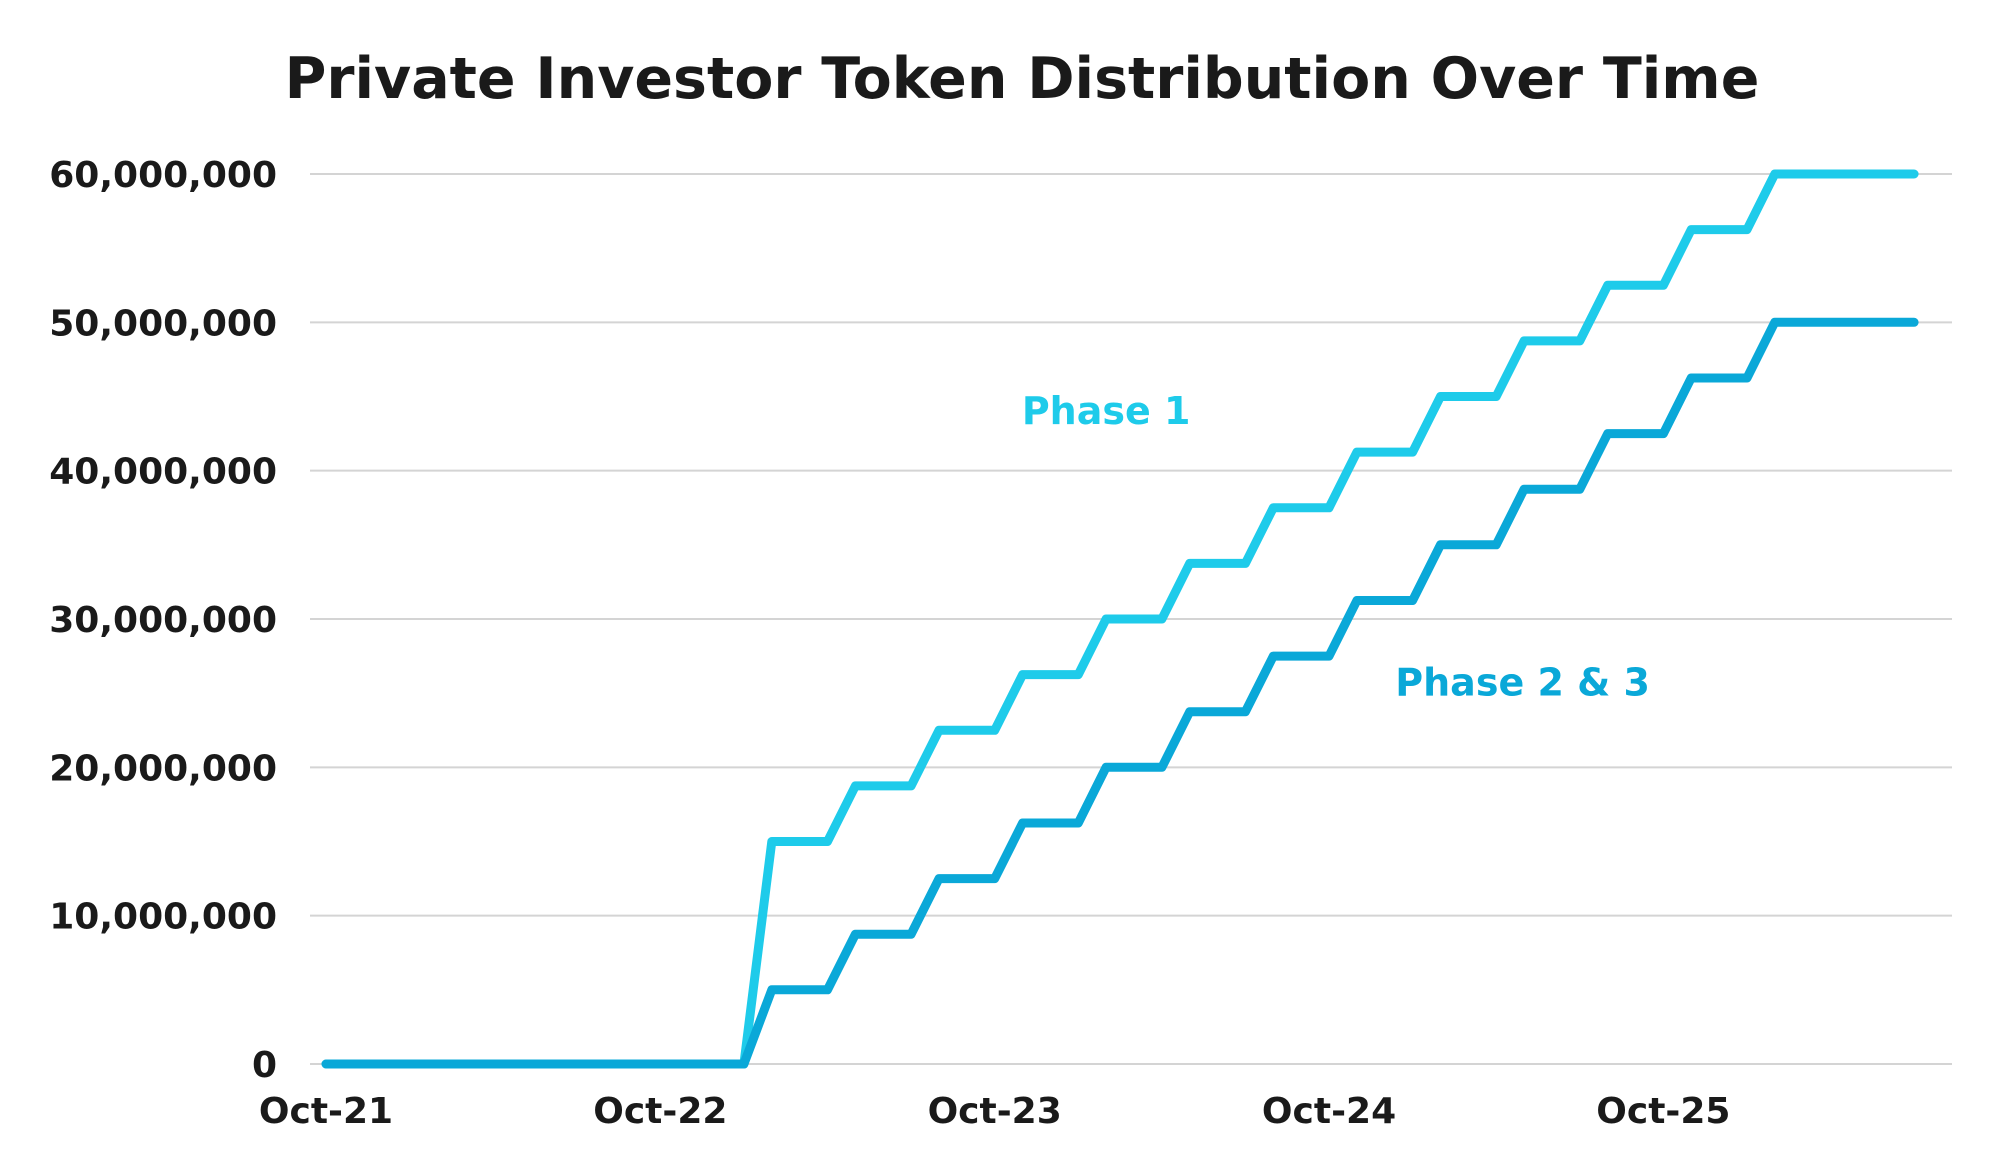  I want to click on y-tick-label: 20,000,000, so click(163, 768).